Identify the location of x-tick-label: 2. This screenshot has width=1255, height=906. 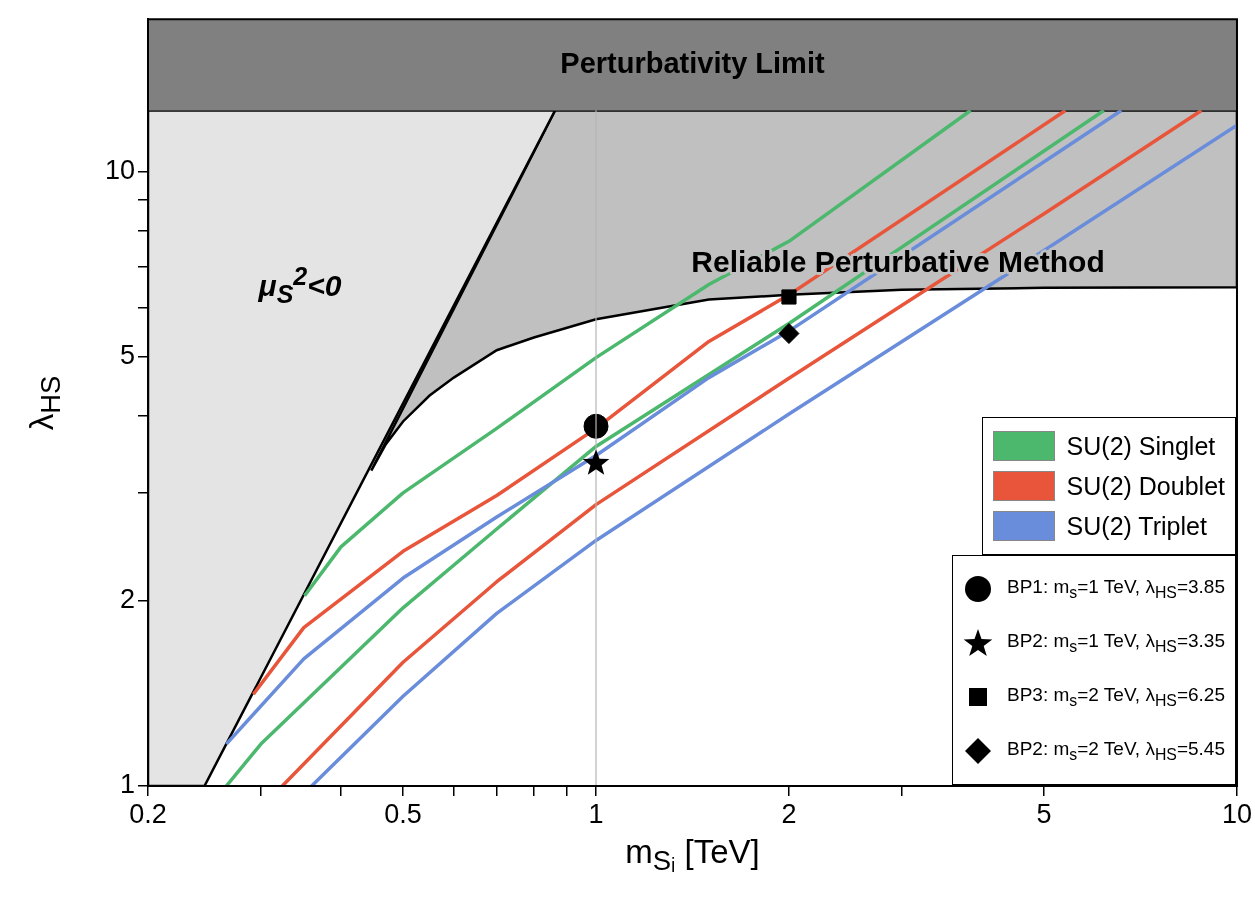
(789, 813).